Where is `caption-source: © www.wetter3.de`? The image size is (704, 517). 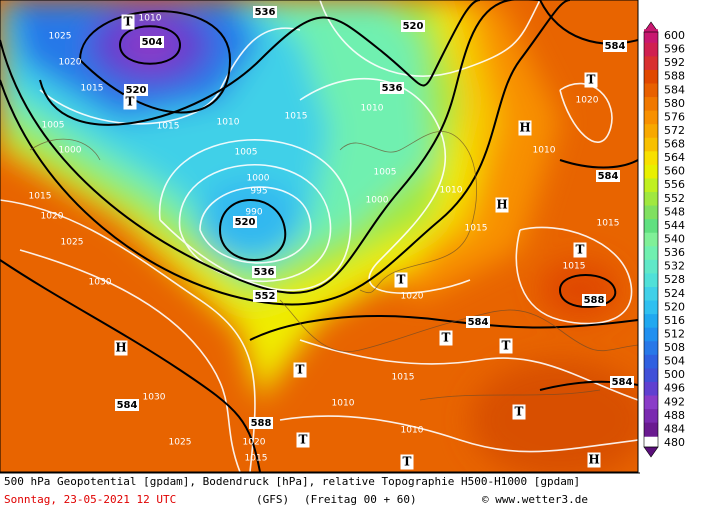
caption-source: © www.wetter3.de is located at coordinates (535, 499).